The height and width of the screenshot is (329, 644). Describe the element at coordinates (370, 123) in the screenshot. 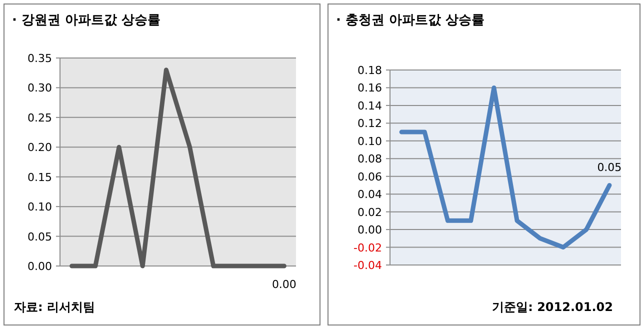

I see `y-tick-label: 0.12` at that location.